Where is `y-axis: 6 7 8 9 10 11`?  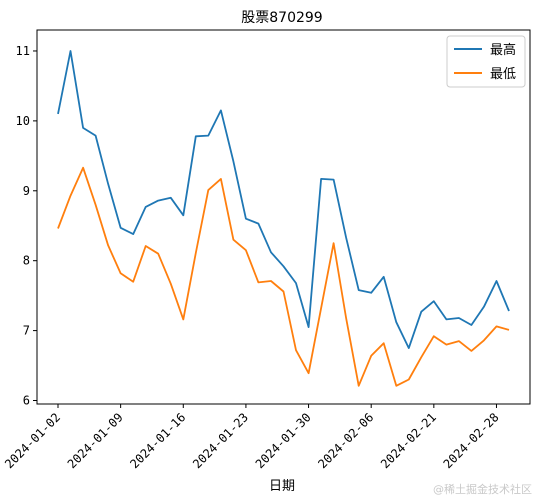
y-axis: 6 7 8 9 10 11 is located at coordinates (26, 226).